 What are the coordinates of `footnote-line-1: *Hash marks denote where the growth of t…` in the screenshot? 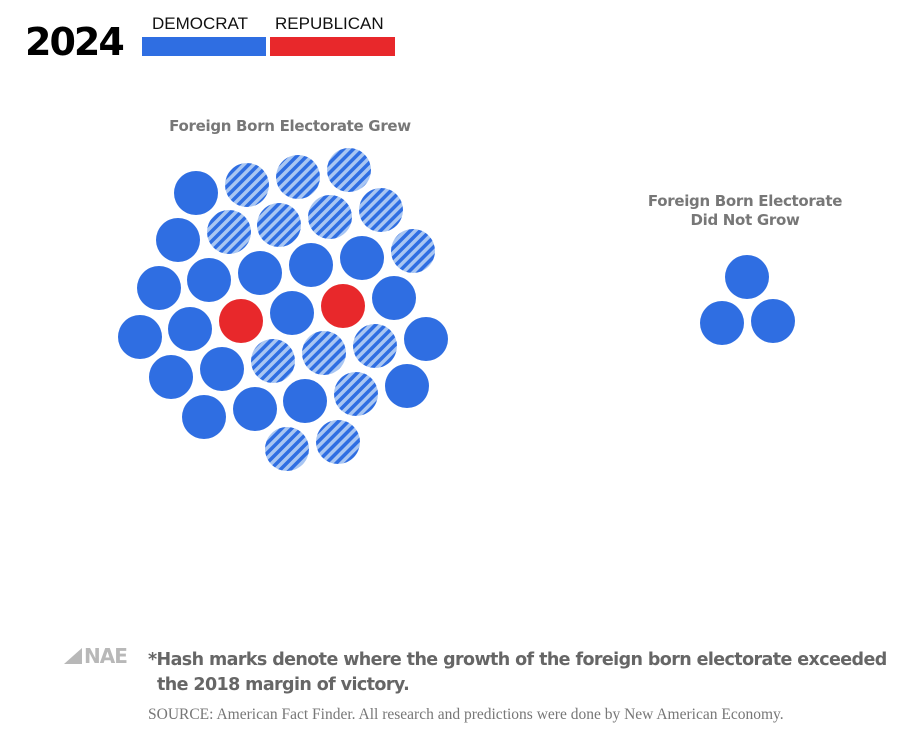 It's located at (517, 660).